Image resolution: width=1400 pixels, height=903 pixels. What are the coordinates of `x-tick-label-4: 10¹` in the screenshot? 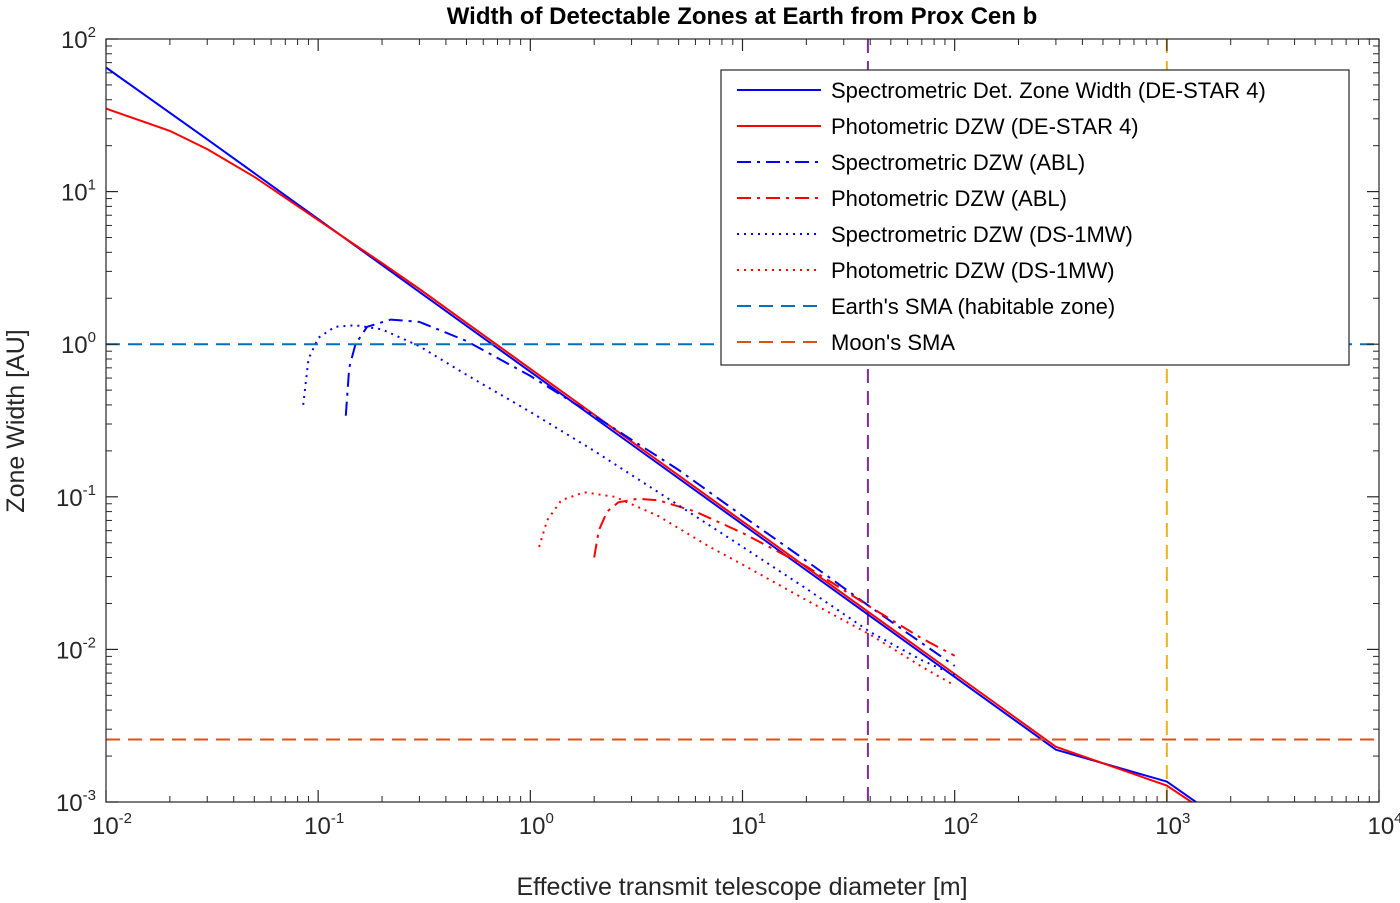 It's located at (748, 825).